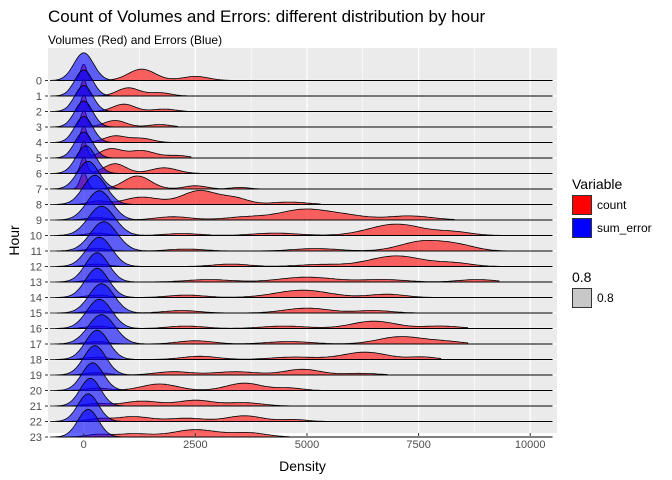 The height and width of the screenshot is (480, 672). I want to click on x-tick-label: 7500, so click(418, 445).